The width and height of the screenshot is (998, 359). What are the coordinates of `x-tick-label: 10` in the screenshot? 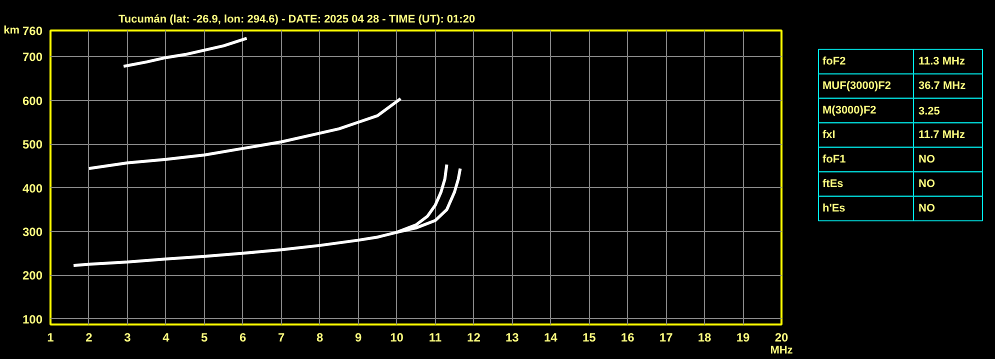 It's located at (397, 337).